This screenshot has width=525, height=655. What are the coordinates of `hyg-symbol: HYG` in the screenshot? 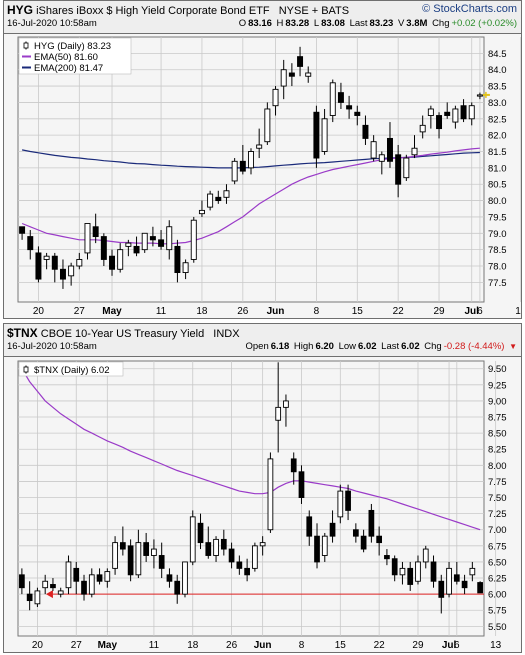 It's located at (20, 10).